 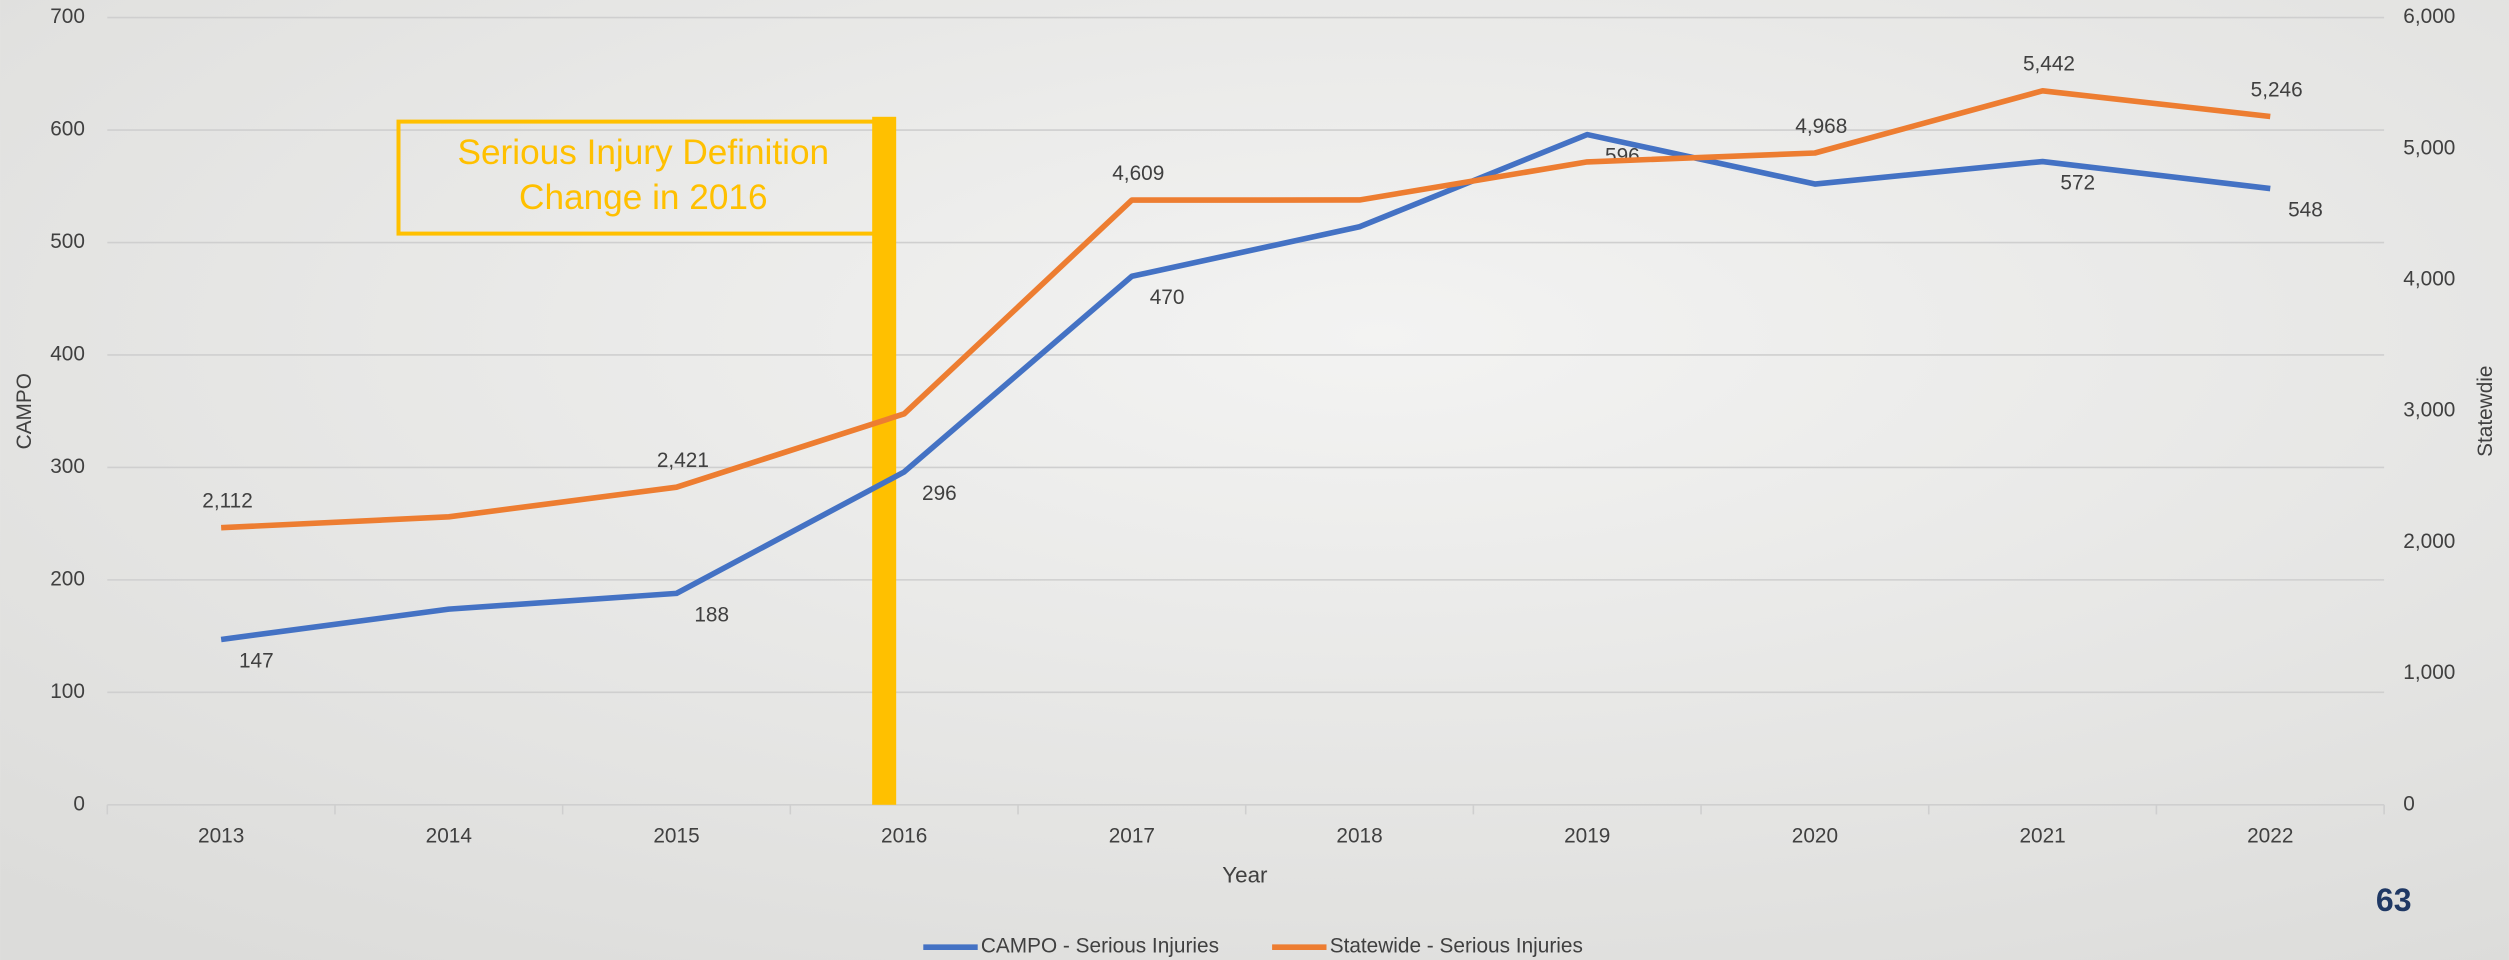 I want to click on page-number: 63, so click(x=2394, y=900).